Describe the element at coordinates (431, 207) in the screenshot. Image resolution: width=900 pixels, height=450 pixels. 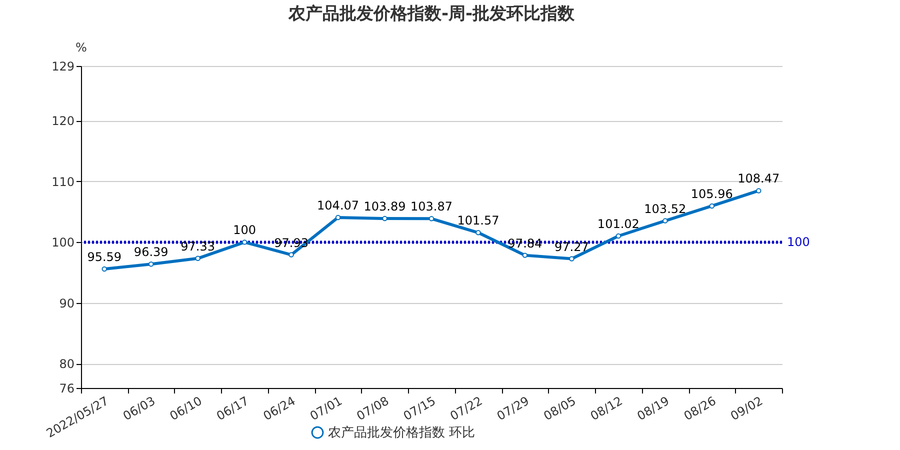
I see `data-label: 103.87` at that location.